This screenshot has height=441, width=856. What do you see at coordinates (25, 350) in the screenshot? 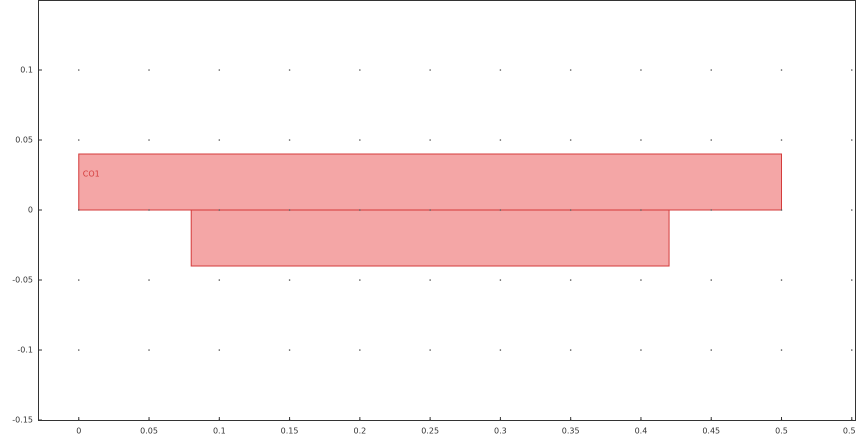
I see `y-tick-label: -0.1` at bounding box center [25, 350].